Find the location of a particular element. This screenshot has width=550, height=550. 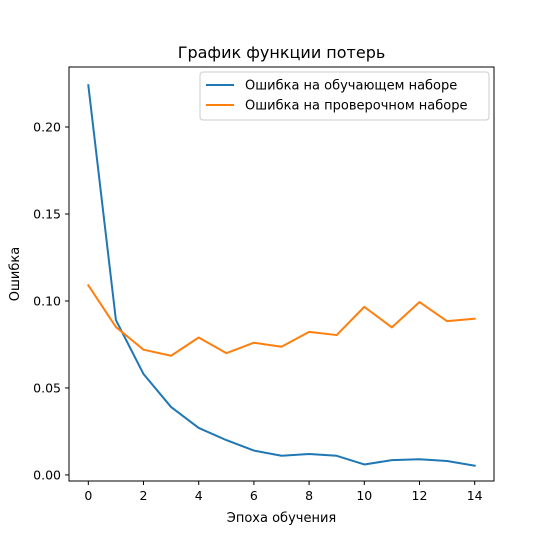

x-tick-label: 6 is located at coordinates (254, 495).